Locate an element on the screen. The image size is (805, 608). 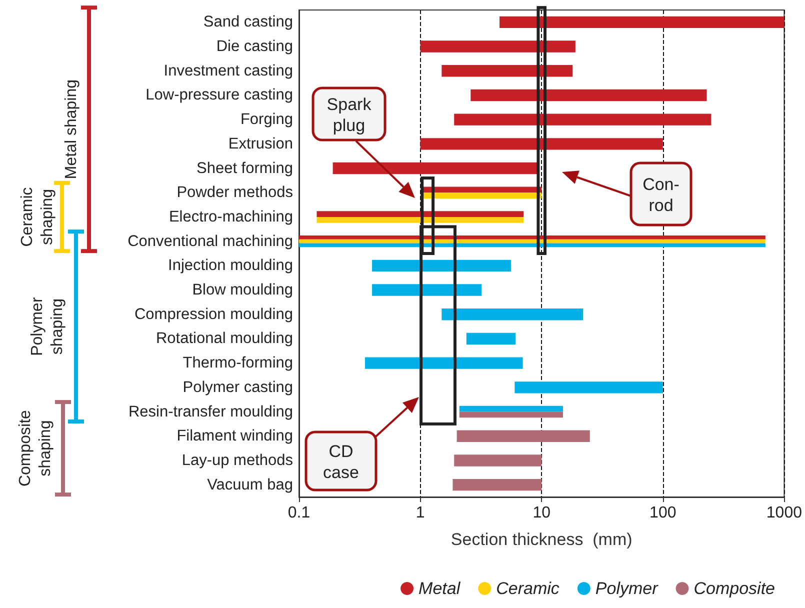
y-tick-label: Blow moulding is located at coordinates (242, 290).